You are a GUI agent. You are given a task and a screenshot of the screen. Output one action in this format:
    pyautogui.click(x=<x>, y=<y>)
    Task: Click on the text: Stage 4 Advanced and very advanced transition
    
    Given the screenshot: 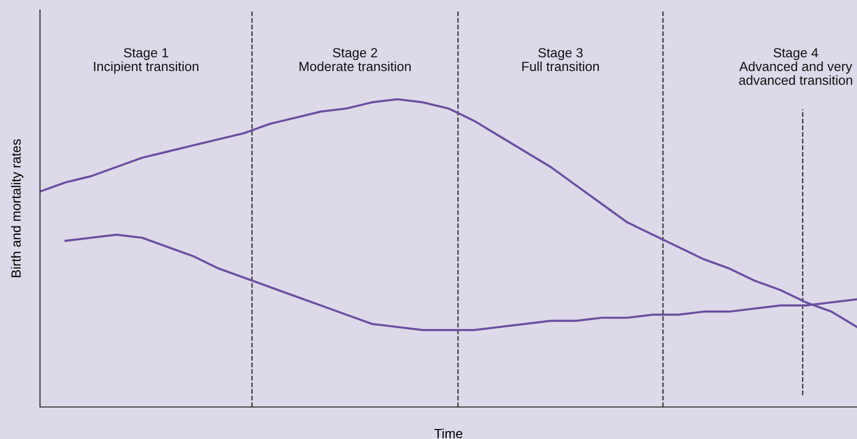 What is the action you would take?
    pyautogui.click(x=795, y=66)
    